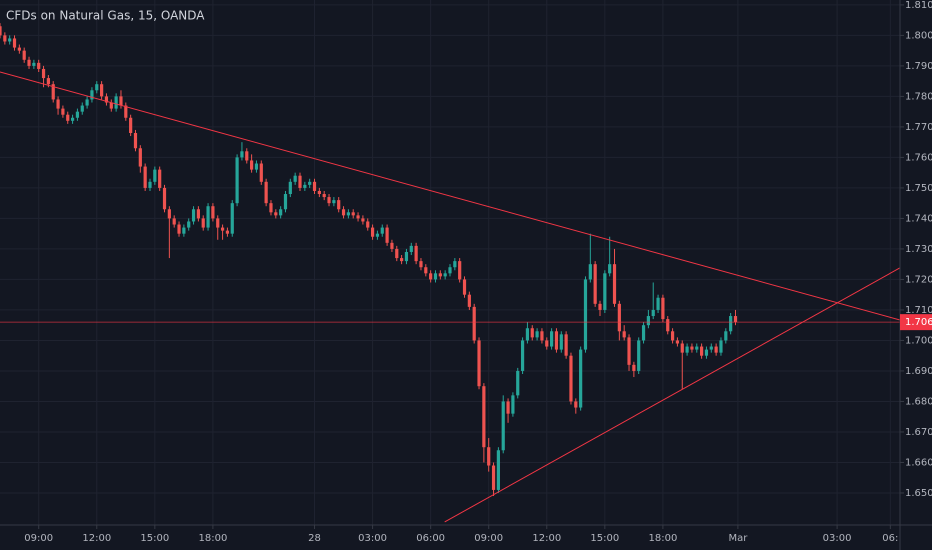 This screenshot has width=932, height=550. What do you see at coordinates (372, 538) in the screenshot?
I see `x-tick-label: 03:00` at bounding box center [372, 538].